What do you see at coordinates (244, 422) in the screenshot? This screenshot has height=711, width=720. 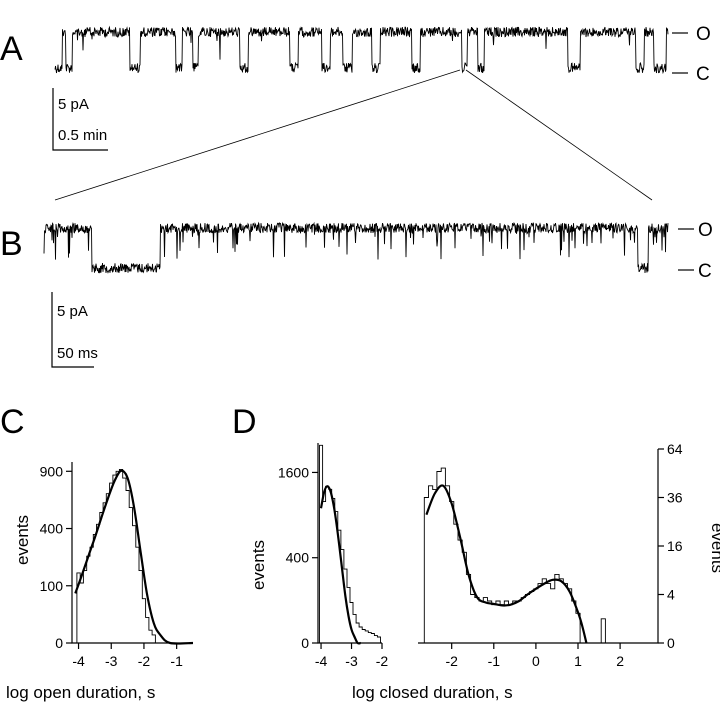 I see `panel-letter-d: D` at bounding box center [244, 422].